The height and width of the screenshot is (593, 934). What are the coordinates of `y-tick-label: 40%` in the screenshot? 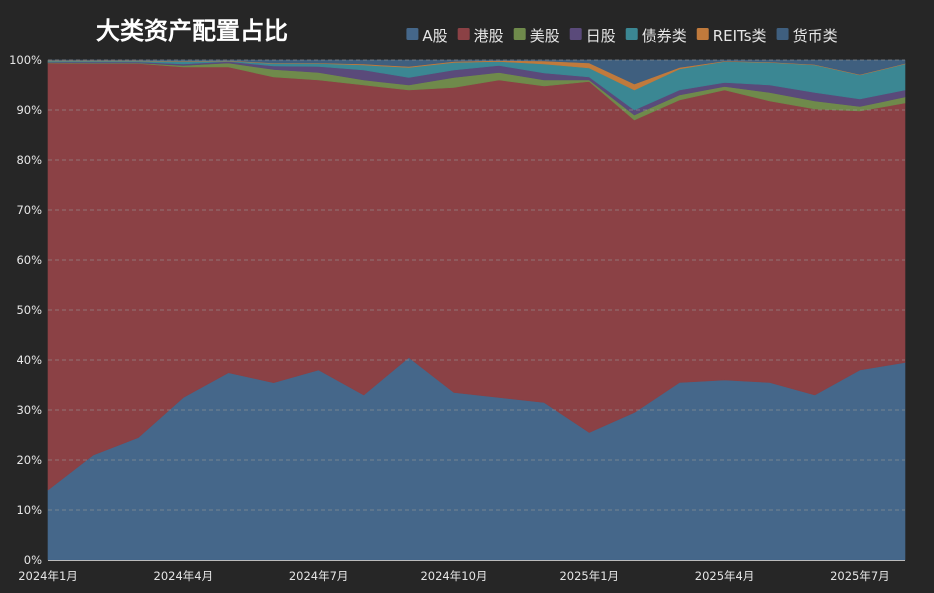 It's located at (29, 360).